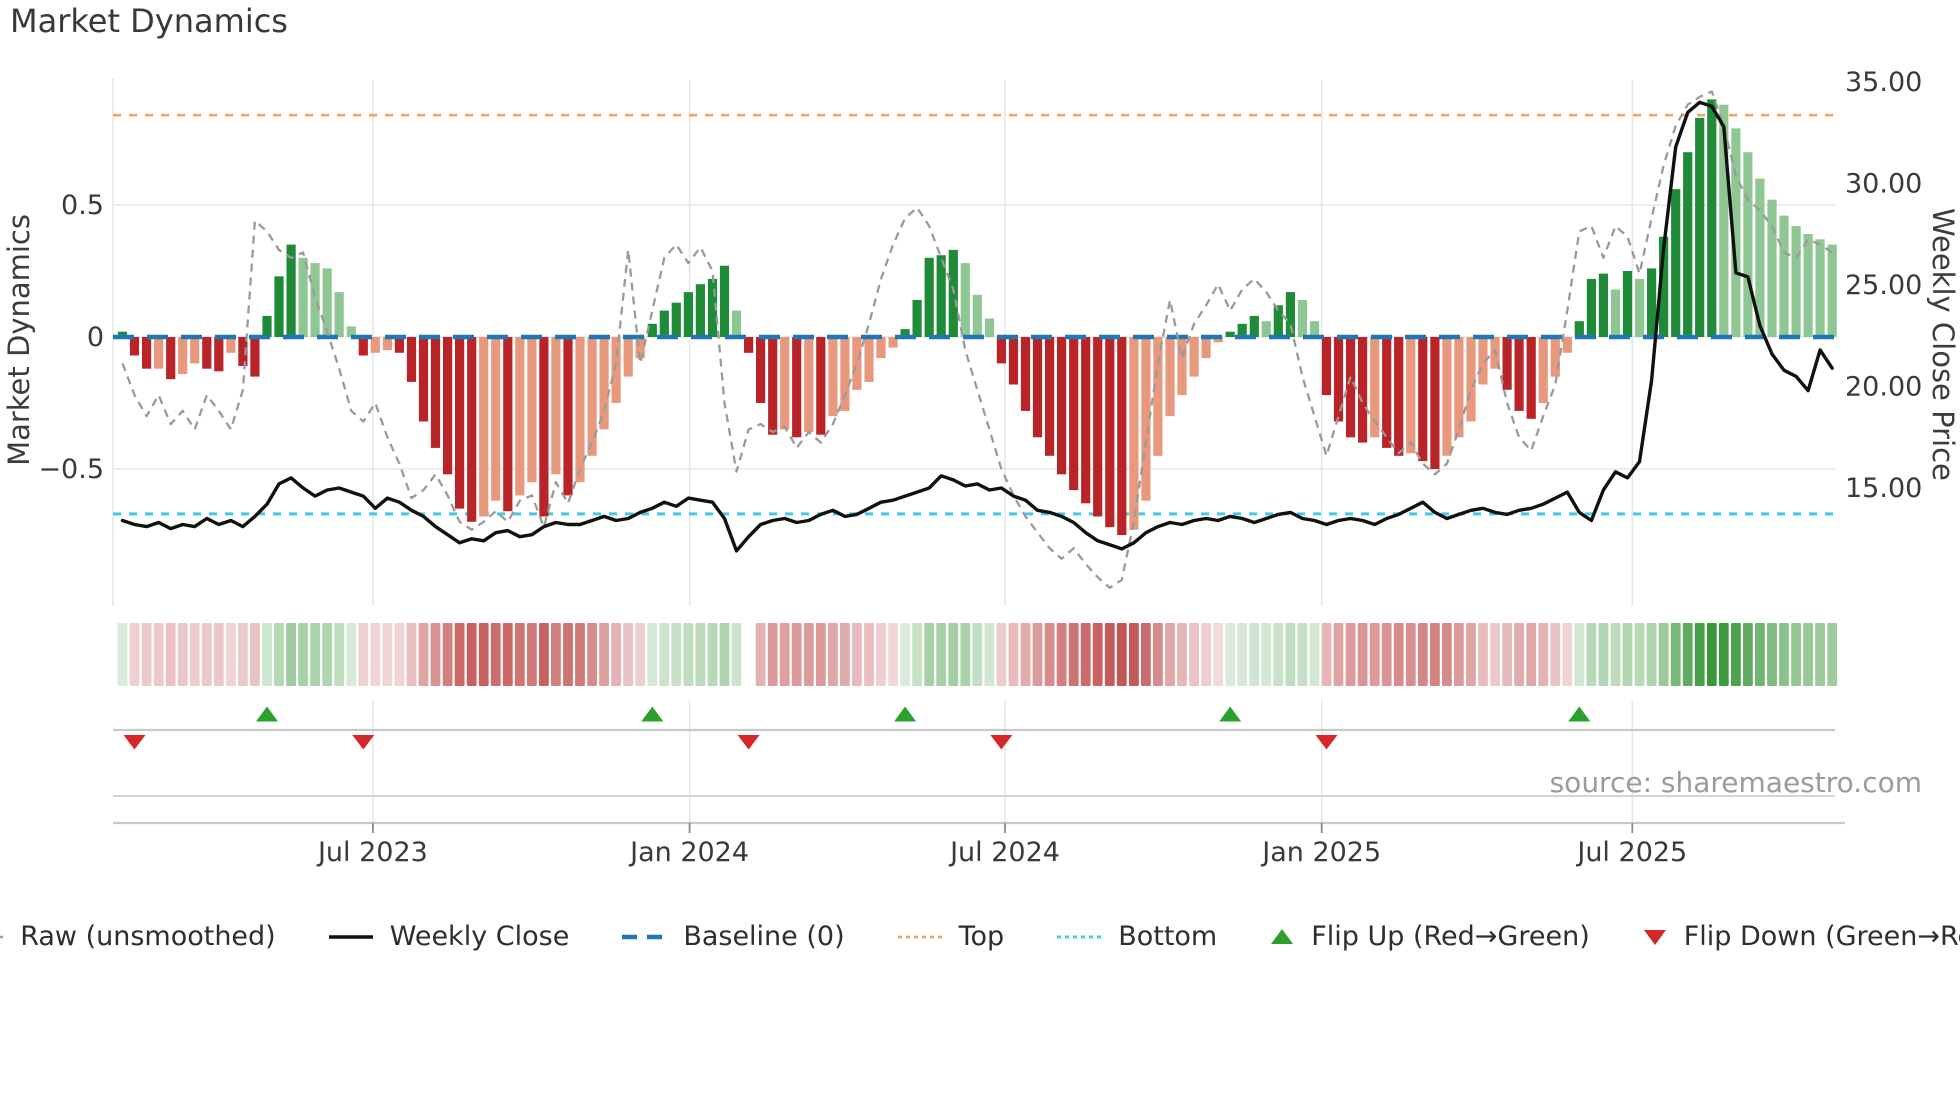 The image size is (1960, 1102). I want to click on legend-item-top: Top, so click(951, 936).